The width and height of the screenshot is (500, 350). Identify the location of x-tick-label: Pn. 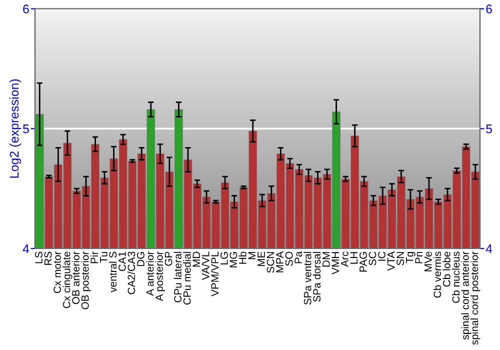
(418, 258).